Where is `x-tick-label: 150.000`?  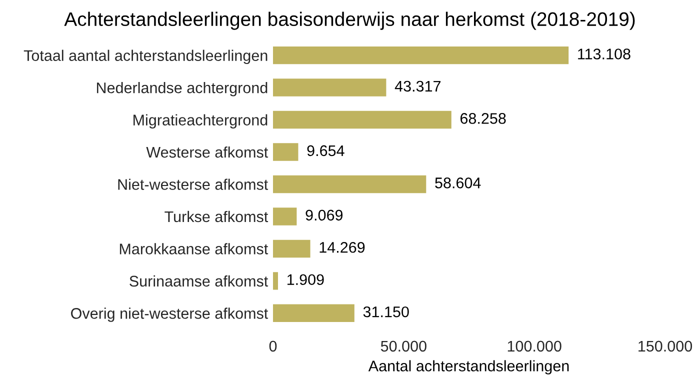
x-tick-label: 150.000 is located at coordinates (665, 346).